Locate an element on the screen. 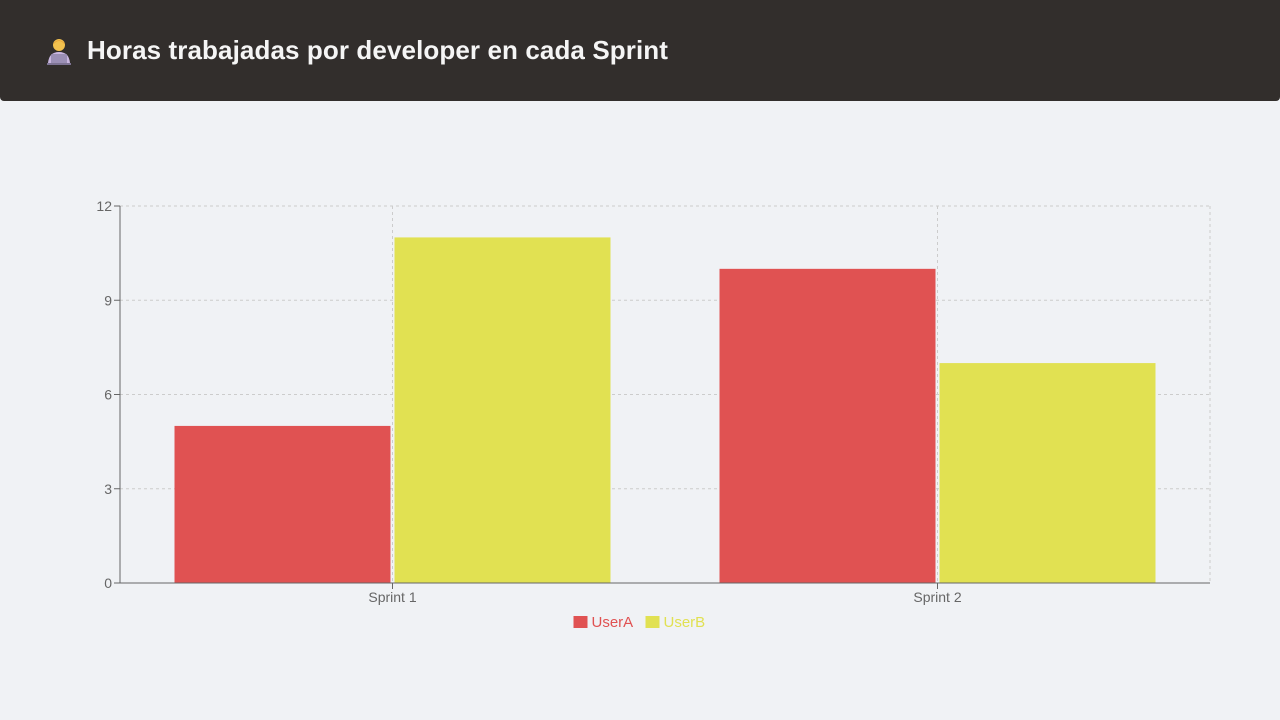  y-tick-label: 0 is located at coordinates (108, 583).